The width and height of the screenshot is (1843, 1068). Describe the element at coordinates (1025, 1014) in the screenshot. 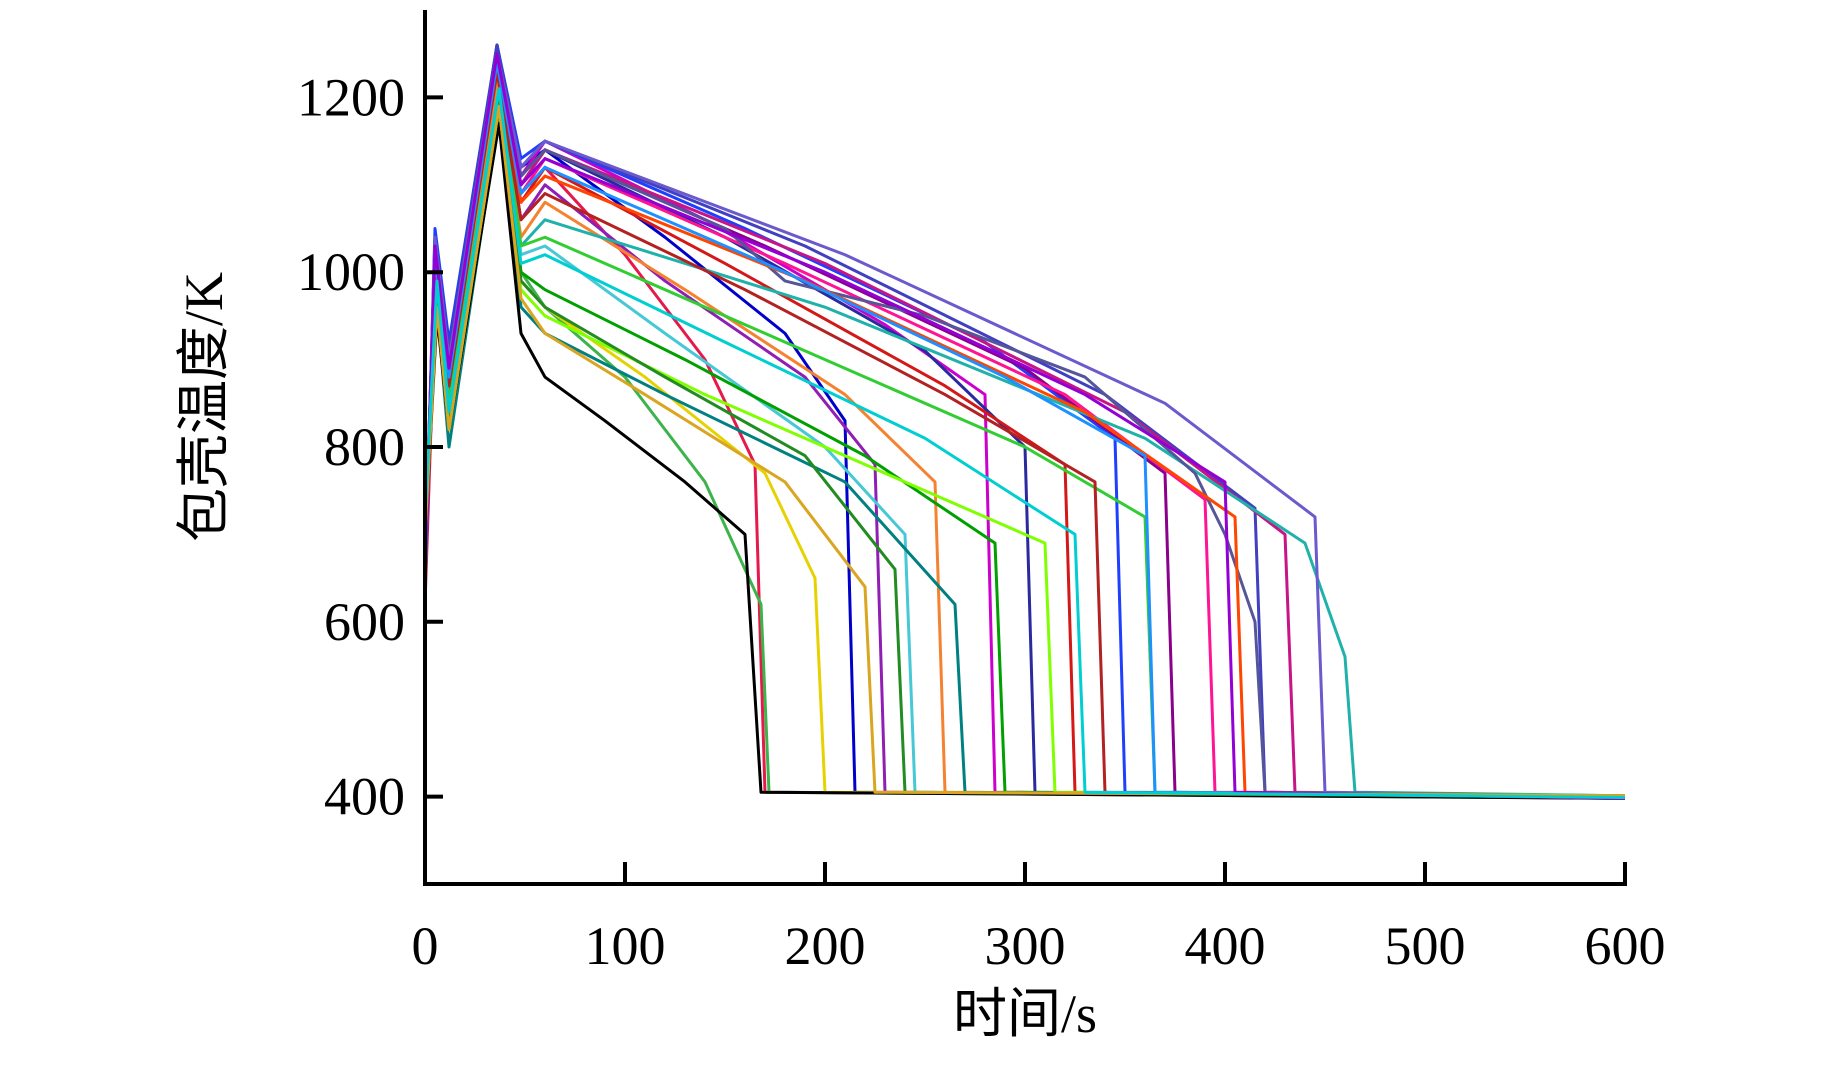

I see `x-axis-title: 时间/s` at that location.